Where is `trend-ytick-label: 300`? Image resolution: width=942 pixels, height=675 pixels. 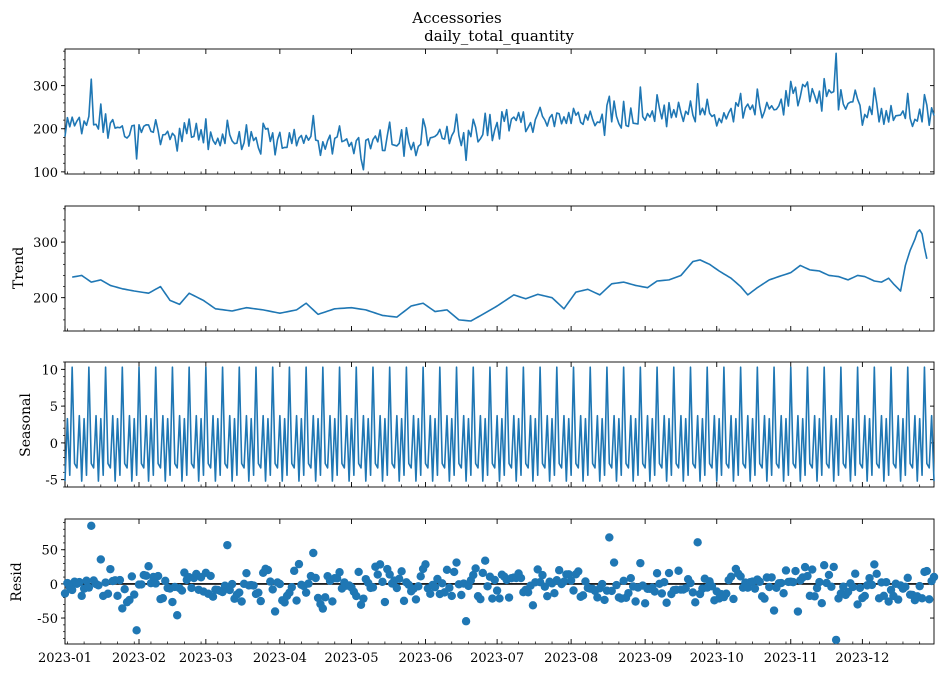
trend-ytick-label: 300 is located at coordinates (45, 243).